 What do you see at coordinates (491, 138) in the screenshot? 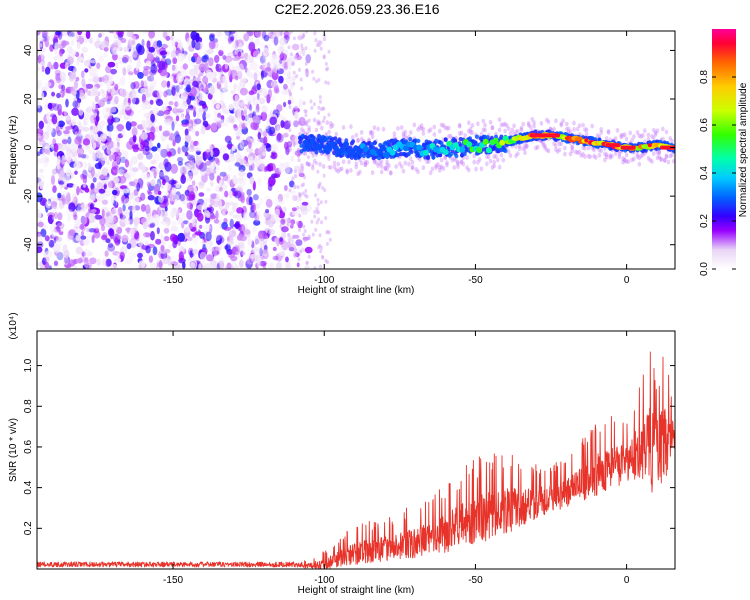
I see `signal-body` at bounding box center [491, 138].